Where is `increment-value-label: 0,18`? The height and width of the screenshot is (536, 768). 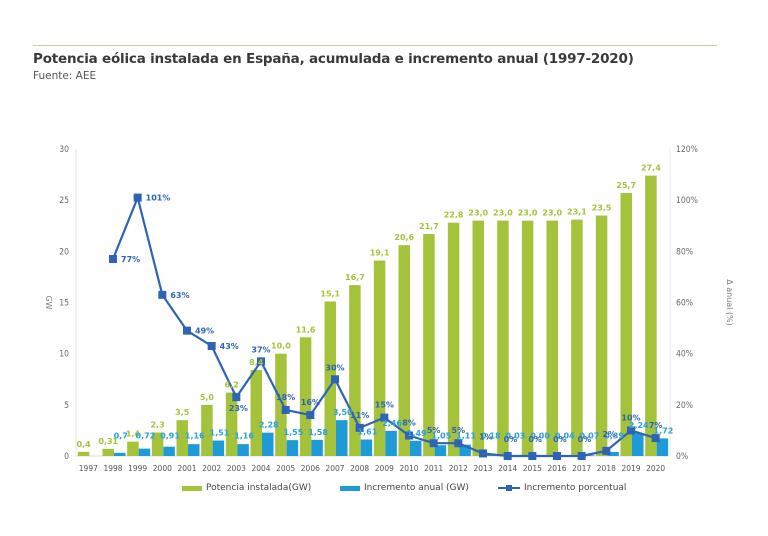 increment-value-label: 0,18 is located at coordinates (491, 436).